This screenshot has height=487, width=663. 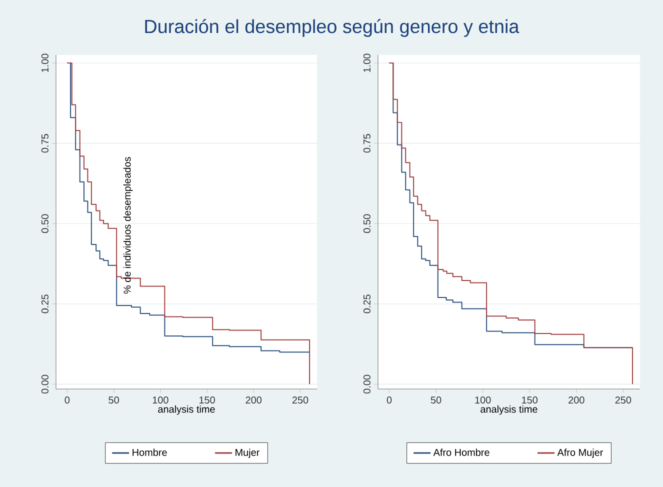 I want to click on legend-label: Hombre, so click(x=149, y=452).